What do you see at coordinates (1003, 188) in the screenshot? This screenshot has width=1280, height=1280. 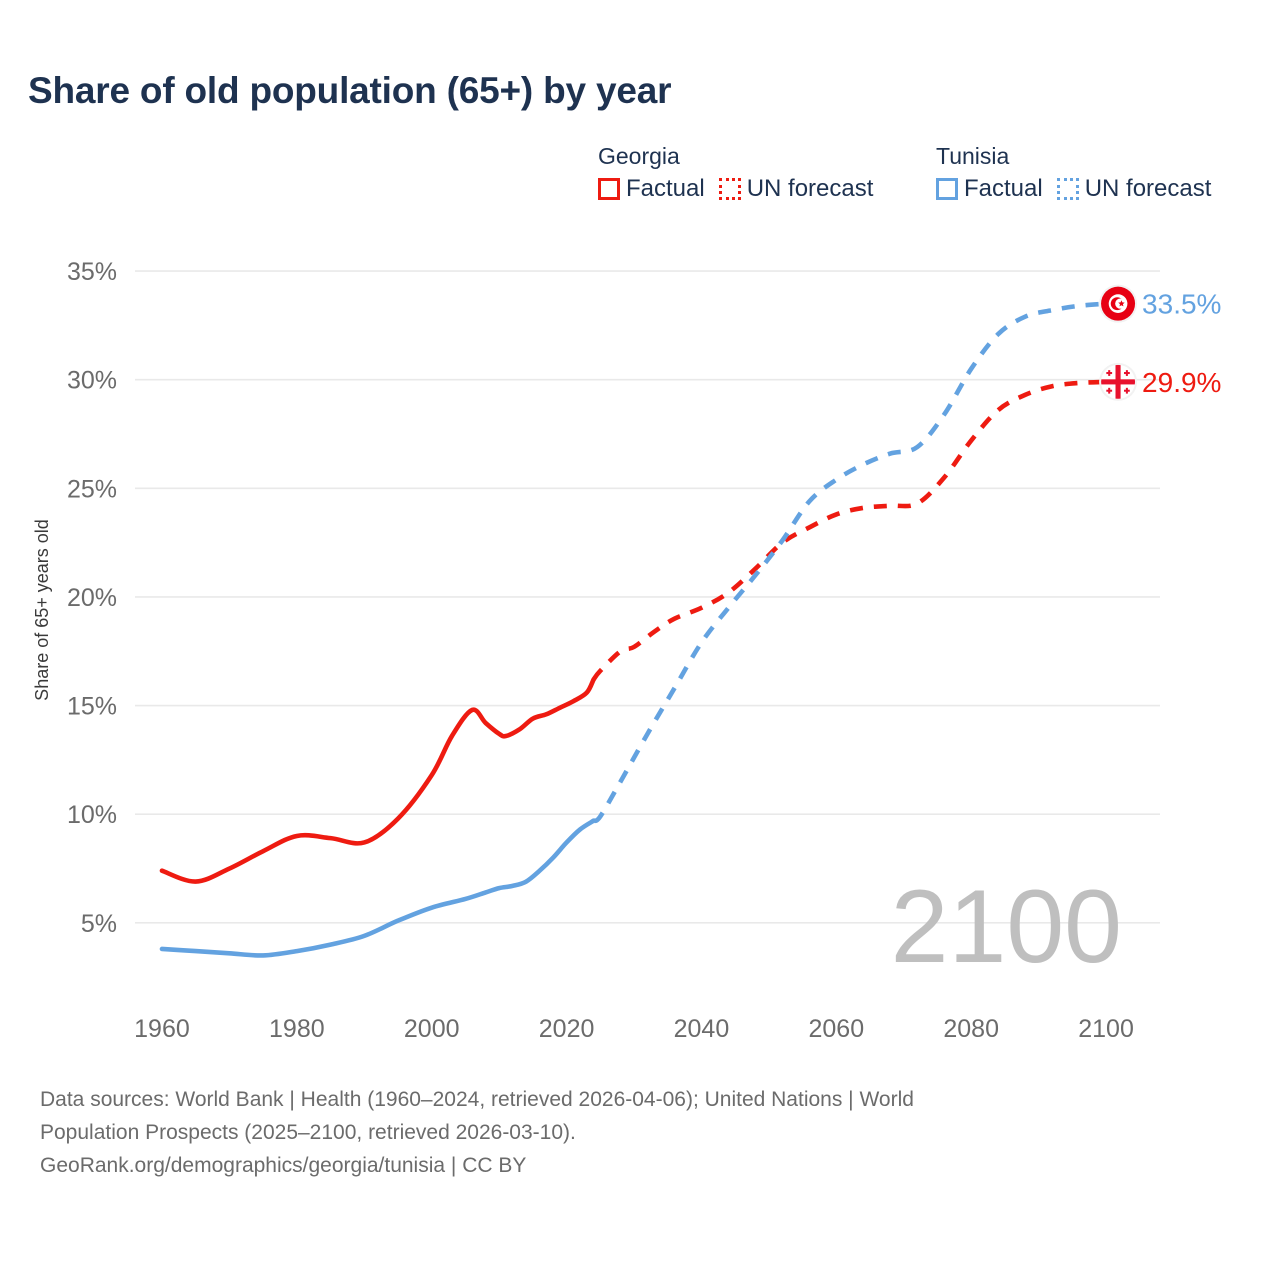 I see `legend-label-tunisia-factual: Factual` at bounding box center [1003, 188].